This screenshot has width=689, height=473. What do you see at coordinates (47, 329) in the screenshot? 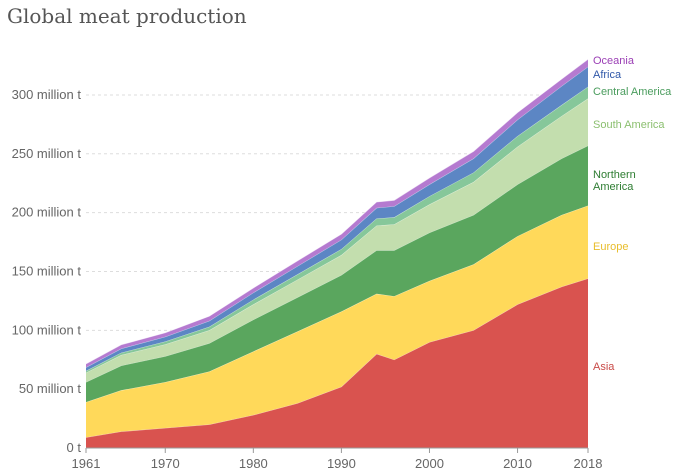
I see `y-tick-label: 100 million t` at bounding box center [47, 329].